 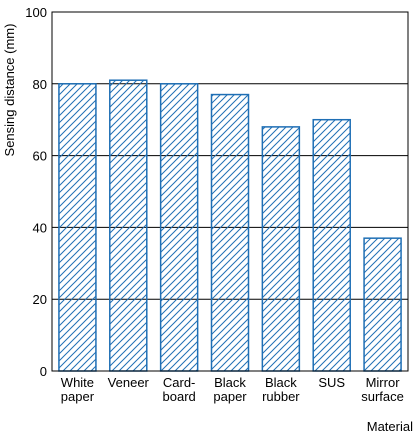 I want to click on x-category-label: Mirror surface, so click(x=382, y=389).